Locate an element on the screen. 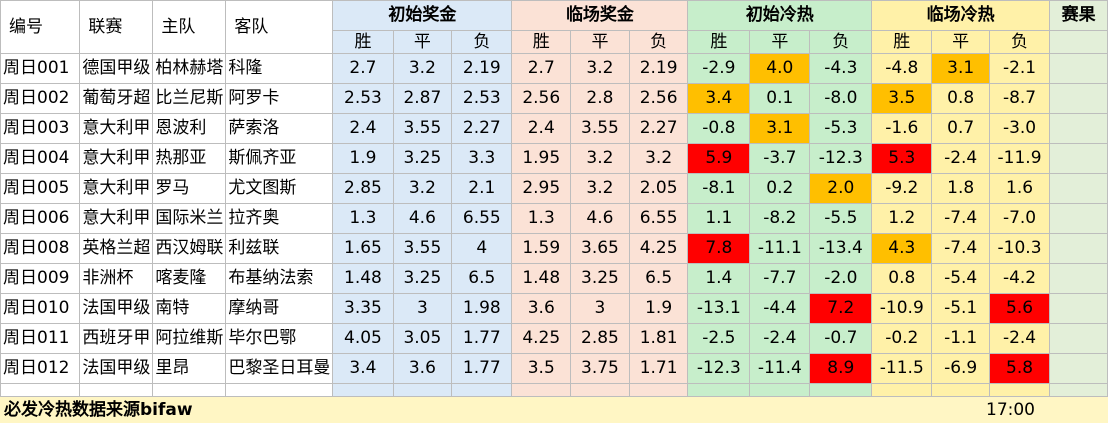 The height and width of the screenshot is (423, 1108). live-heat-cell: 5.3 is located at coordinates (902, 158).